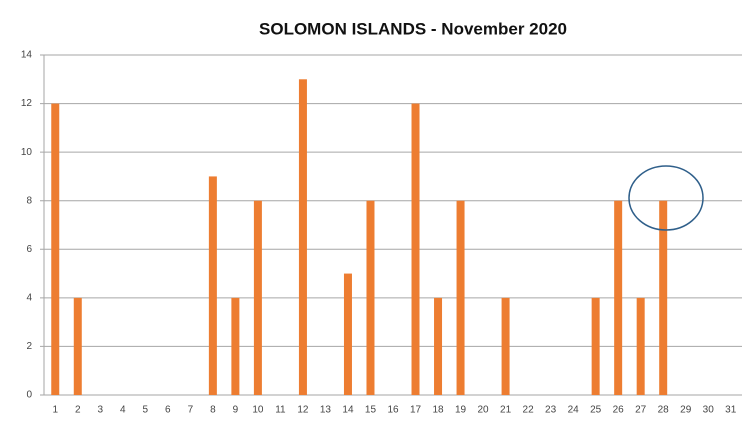 Image resolution: width=747 pixels, height=424 pixels. Describe the element at coordinates (303, 410) in the screenshot. I see `x-tick-label: 12` at that location.